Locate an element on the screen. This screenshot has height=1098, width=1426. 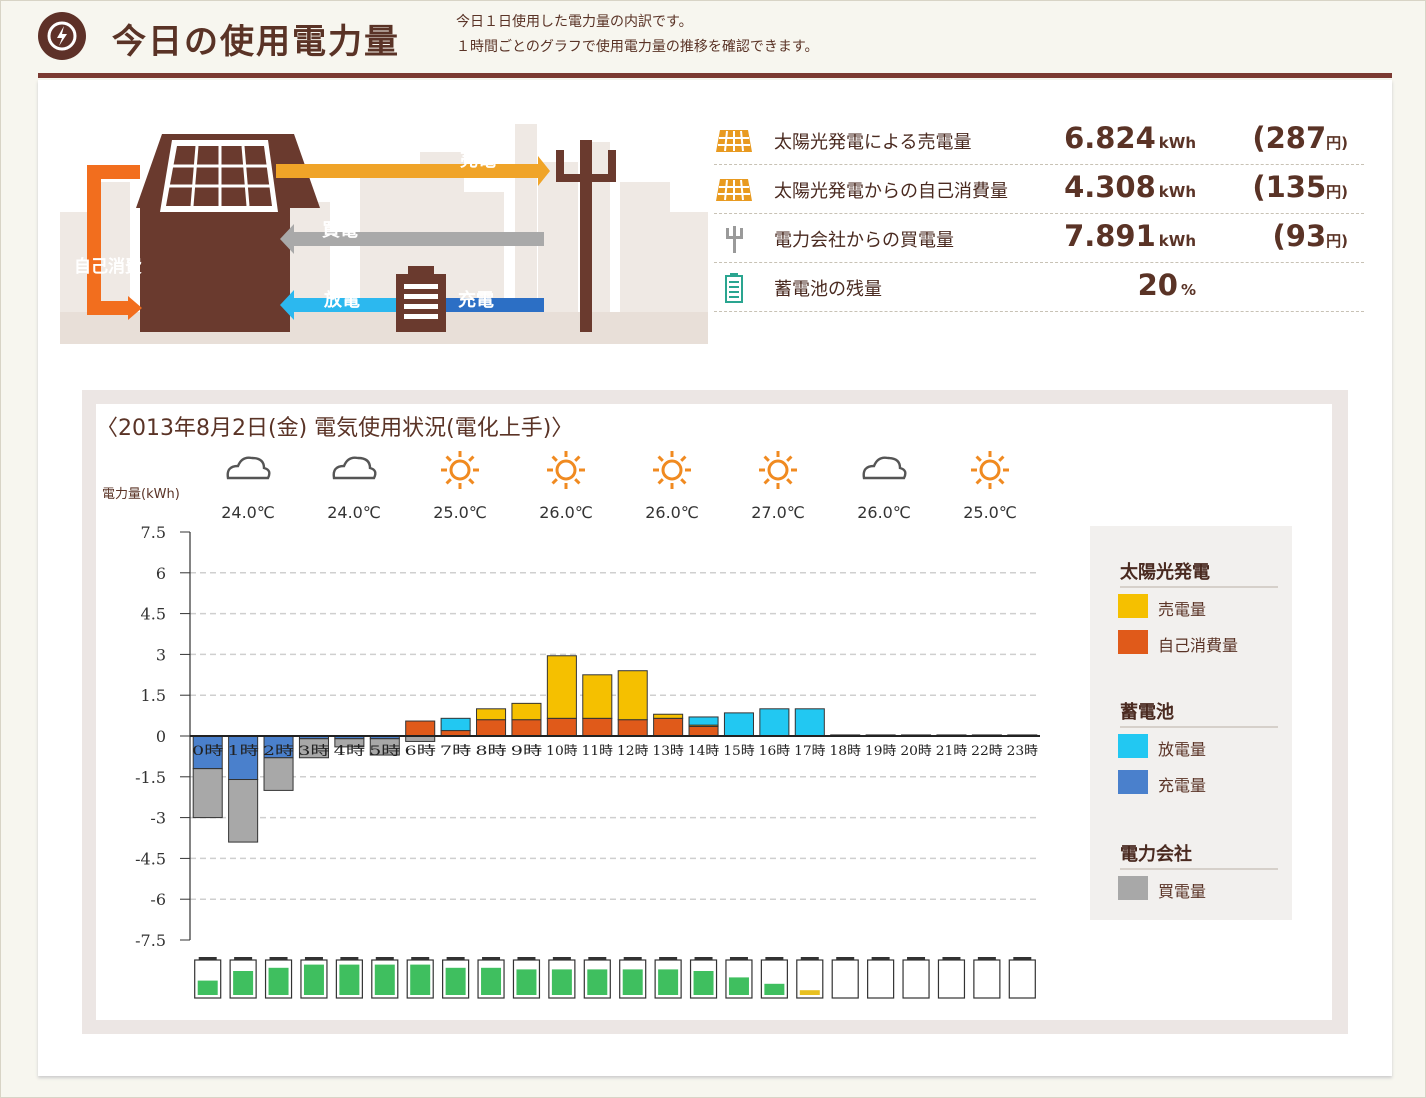
y-tick-label: 4.5 is located at coordinates (153, 614).